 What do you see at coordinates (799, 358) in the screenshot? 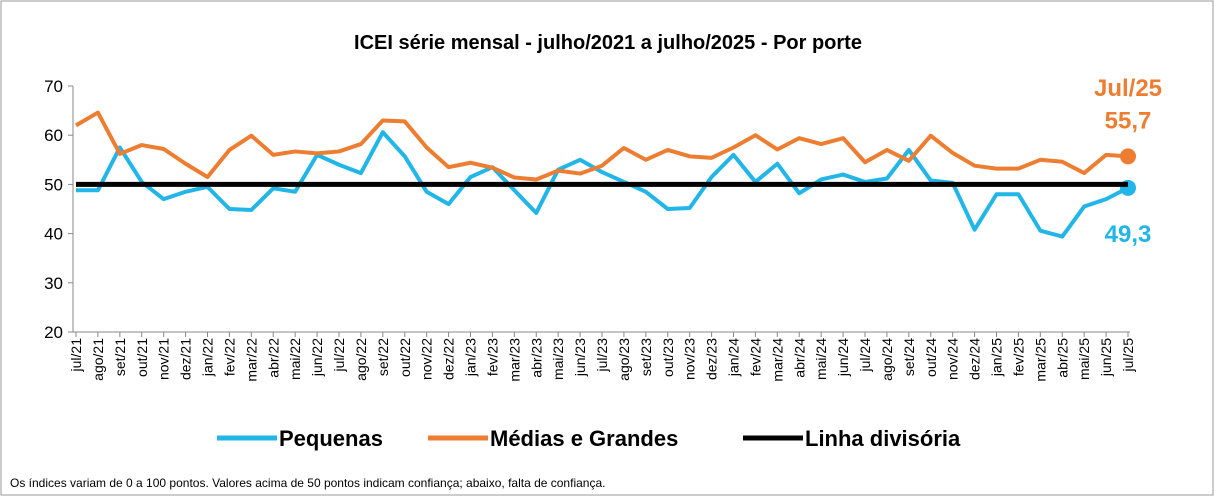
I see `x-tick-label: abr/24` at bounding box center [799, 358].